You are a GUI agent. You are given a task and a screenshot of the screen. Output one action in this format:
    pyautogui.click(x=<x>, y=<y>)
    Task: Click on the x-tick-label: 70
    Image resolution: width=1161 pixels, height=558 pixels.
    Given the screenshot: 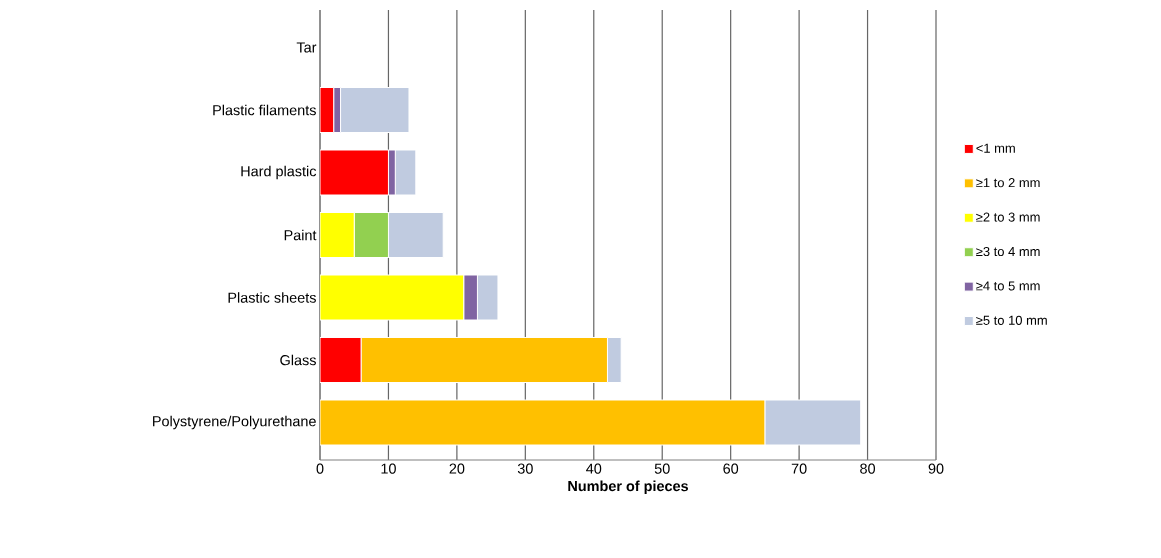 What is the action you would take?
    pyautogui.click(x=799, y=468)
    